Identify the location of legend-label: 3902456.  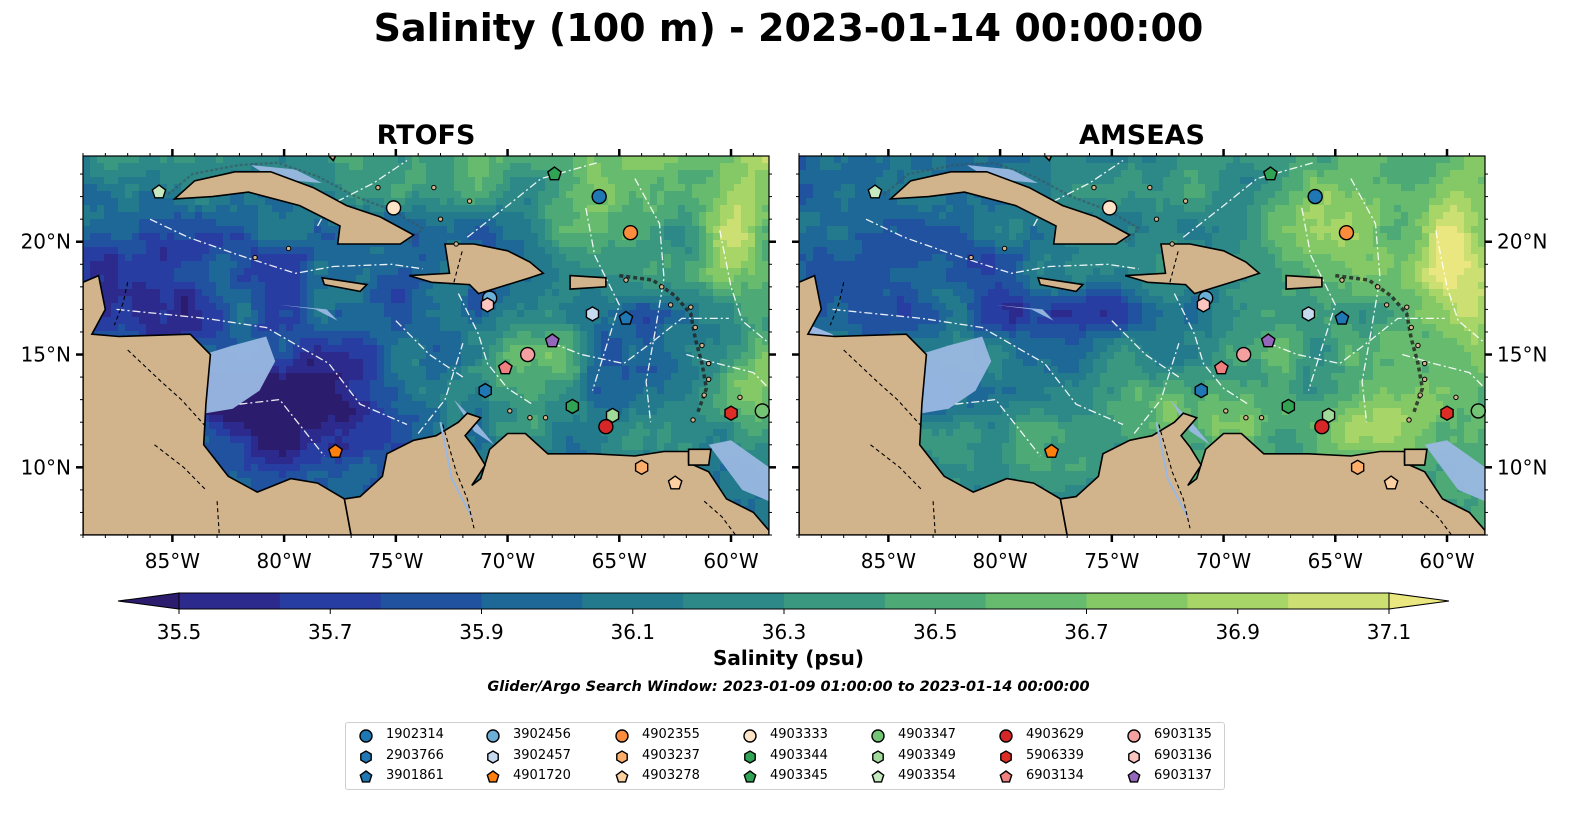
(542, 734).